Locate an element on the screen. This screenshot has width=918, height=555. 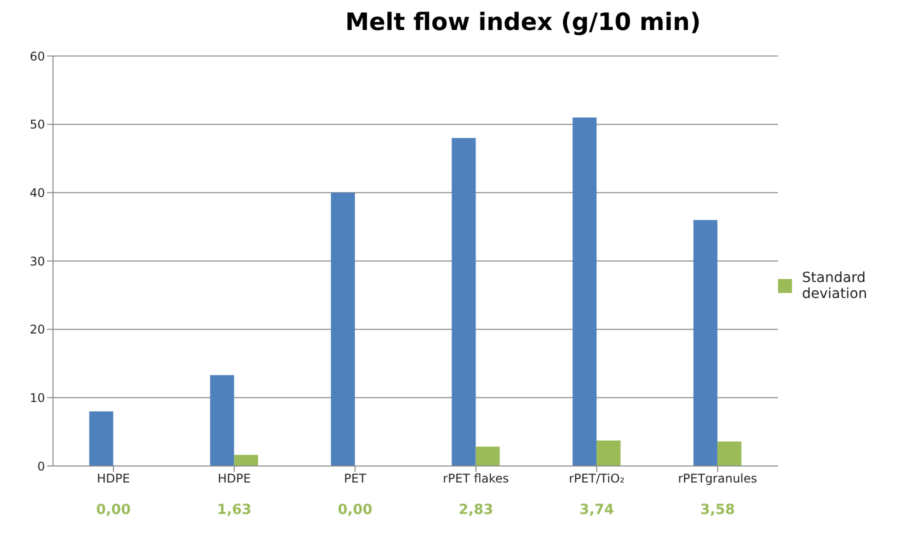
x-tick-label: rPET/TiO₂ is located at coordinates (596, 479).